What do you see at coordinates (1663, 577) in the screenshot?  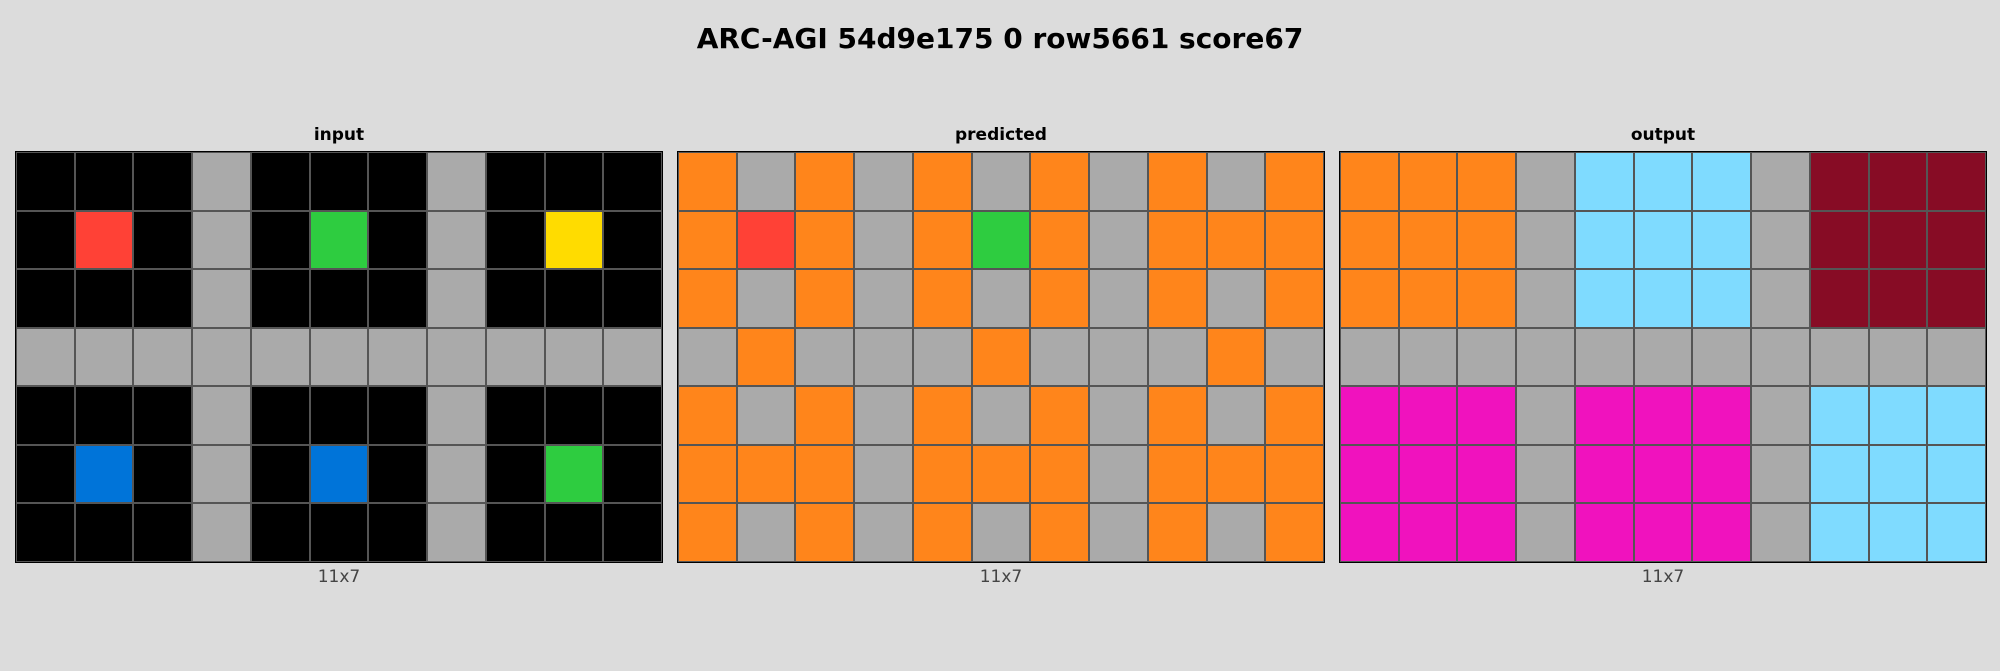 I see `output-dims: 11x7` at bounding box center [1663, 577].